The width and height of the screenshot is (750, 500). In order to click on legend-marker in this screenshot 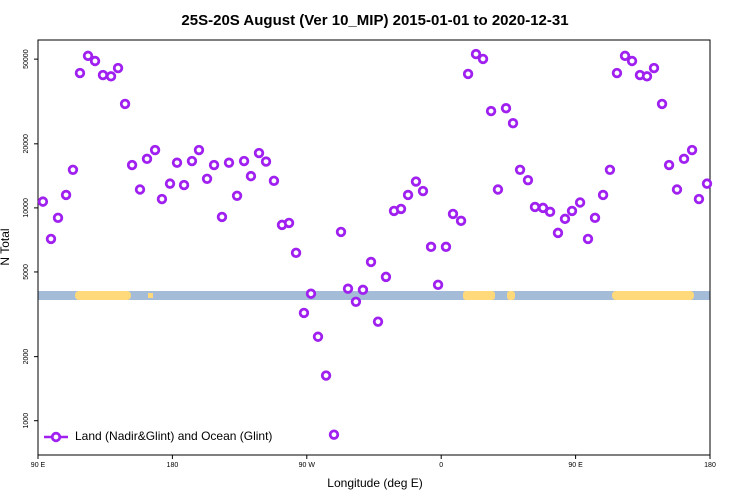, I will do `click(56, 437)`.